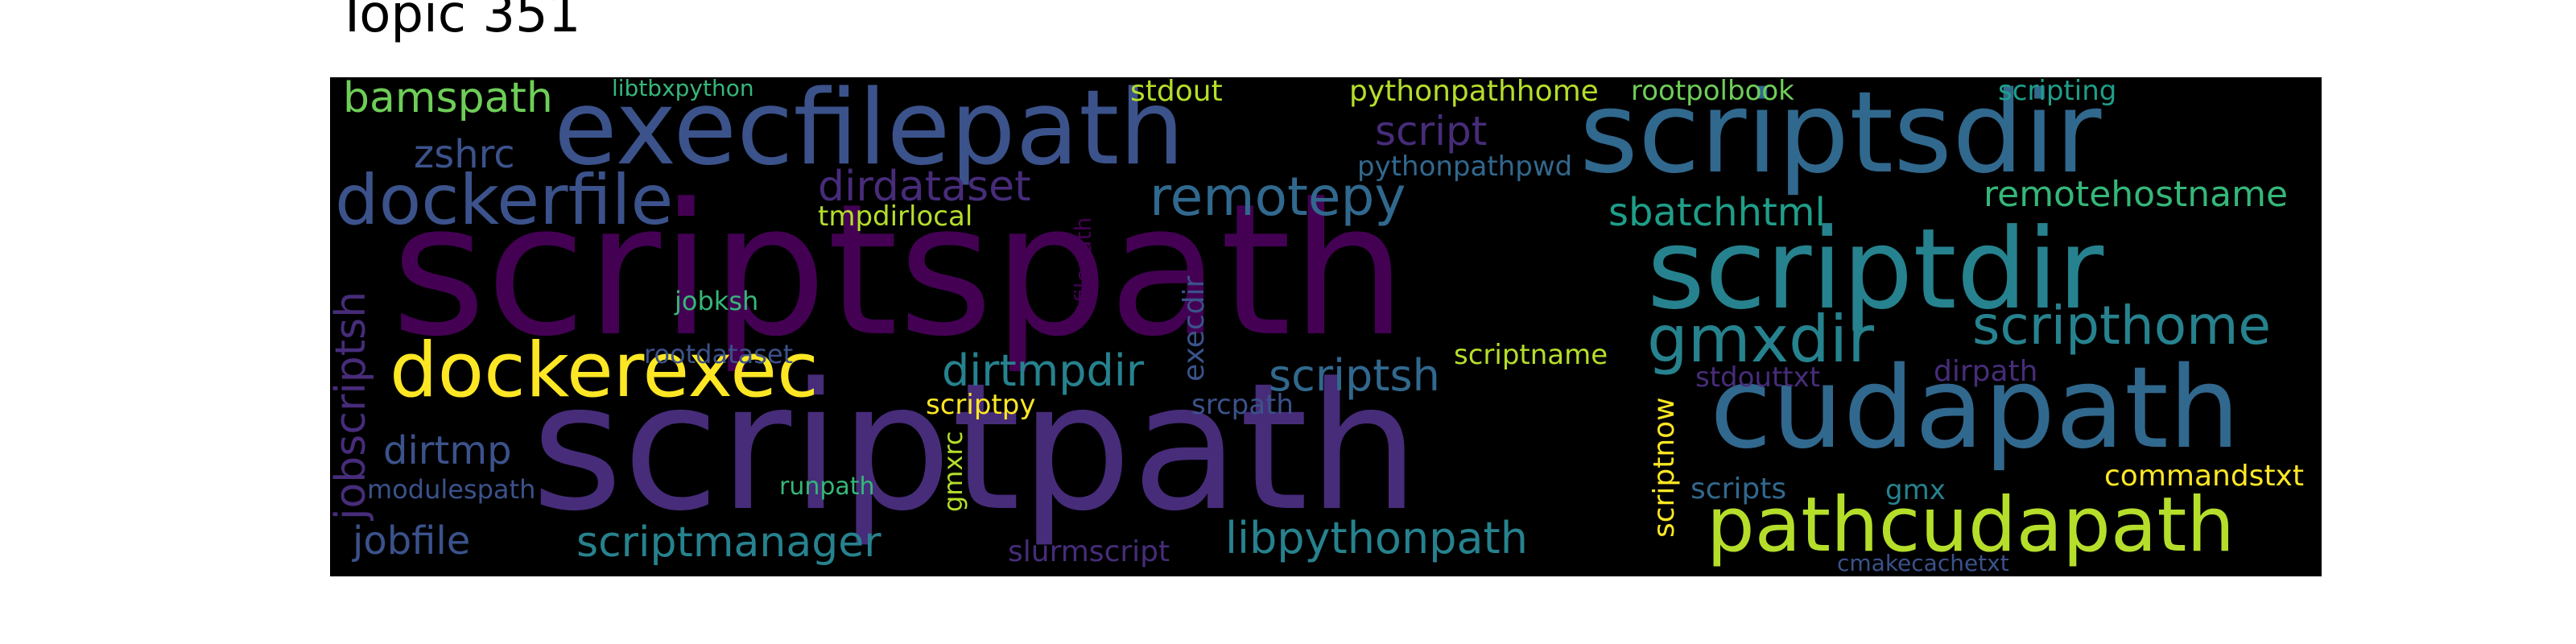 The image size is (2576, 644). I want to click on word-srcpath: srcpath, so click(1242, 405).